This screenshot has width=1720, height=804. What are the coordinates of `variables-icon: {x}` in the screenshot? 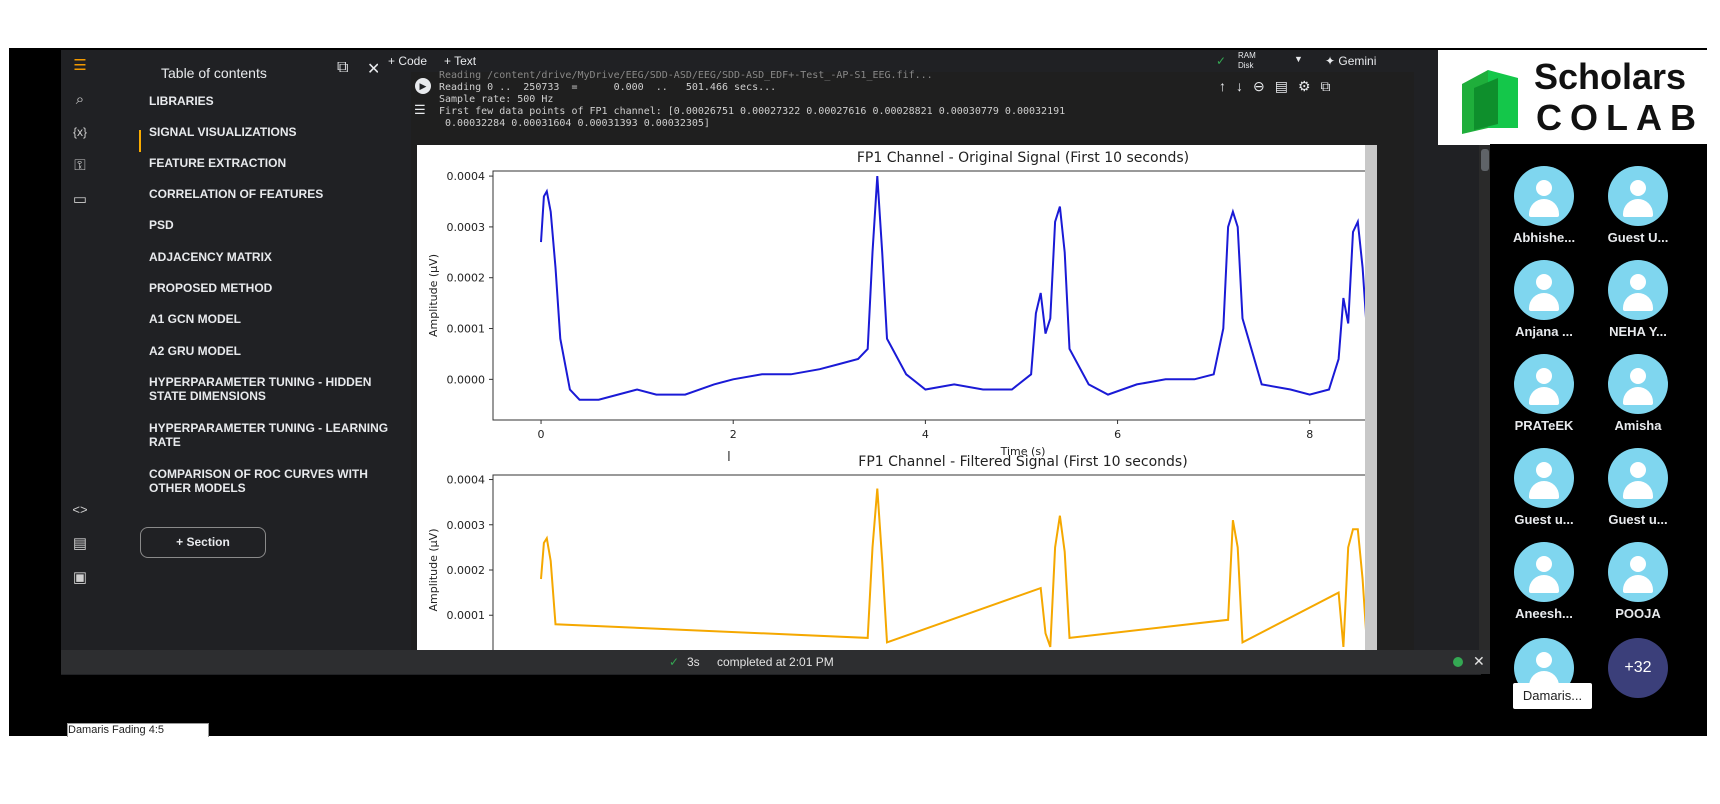 It's located at (79, 132).